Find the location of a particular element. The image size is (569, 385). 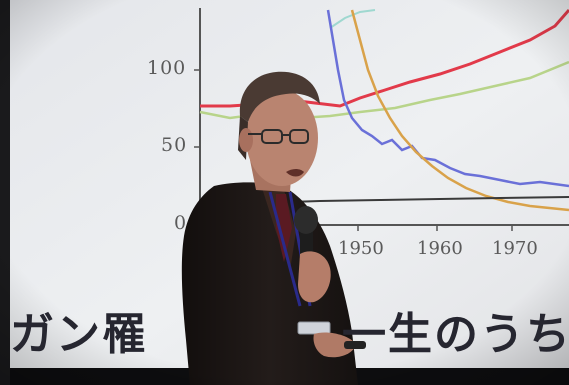

y-tick-label-100: 100 is located at coordinates (167, 68).